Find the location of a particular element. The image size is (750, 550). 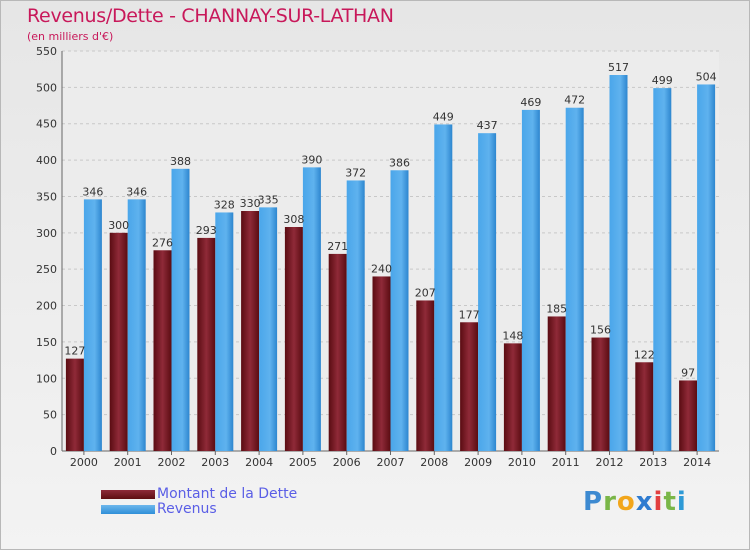

data-label-debt: 185 is located at coordinates (556, 308).